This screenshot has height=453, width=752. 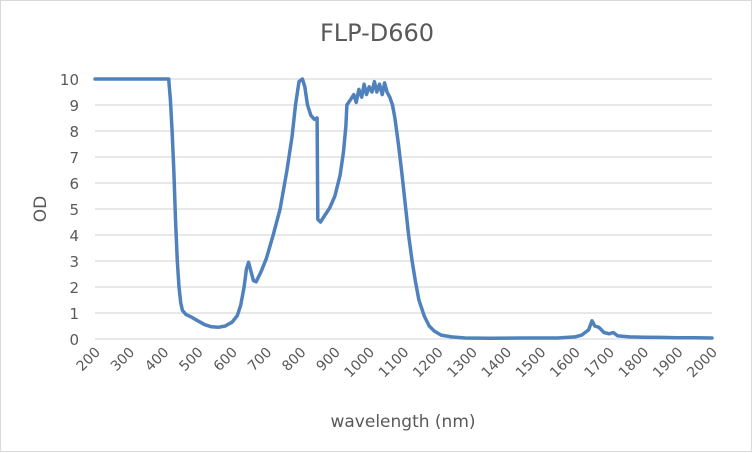 I want to click on y-tick-label: 3, so click(x=74, y=262).